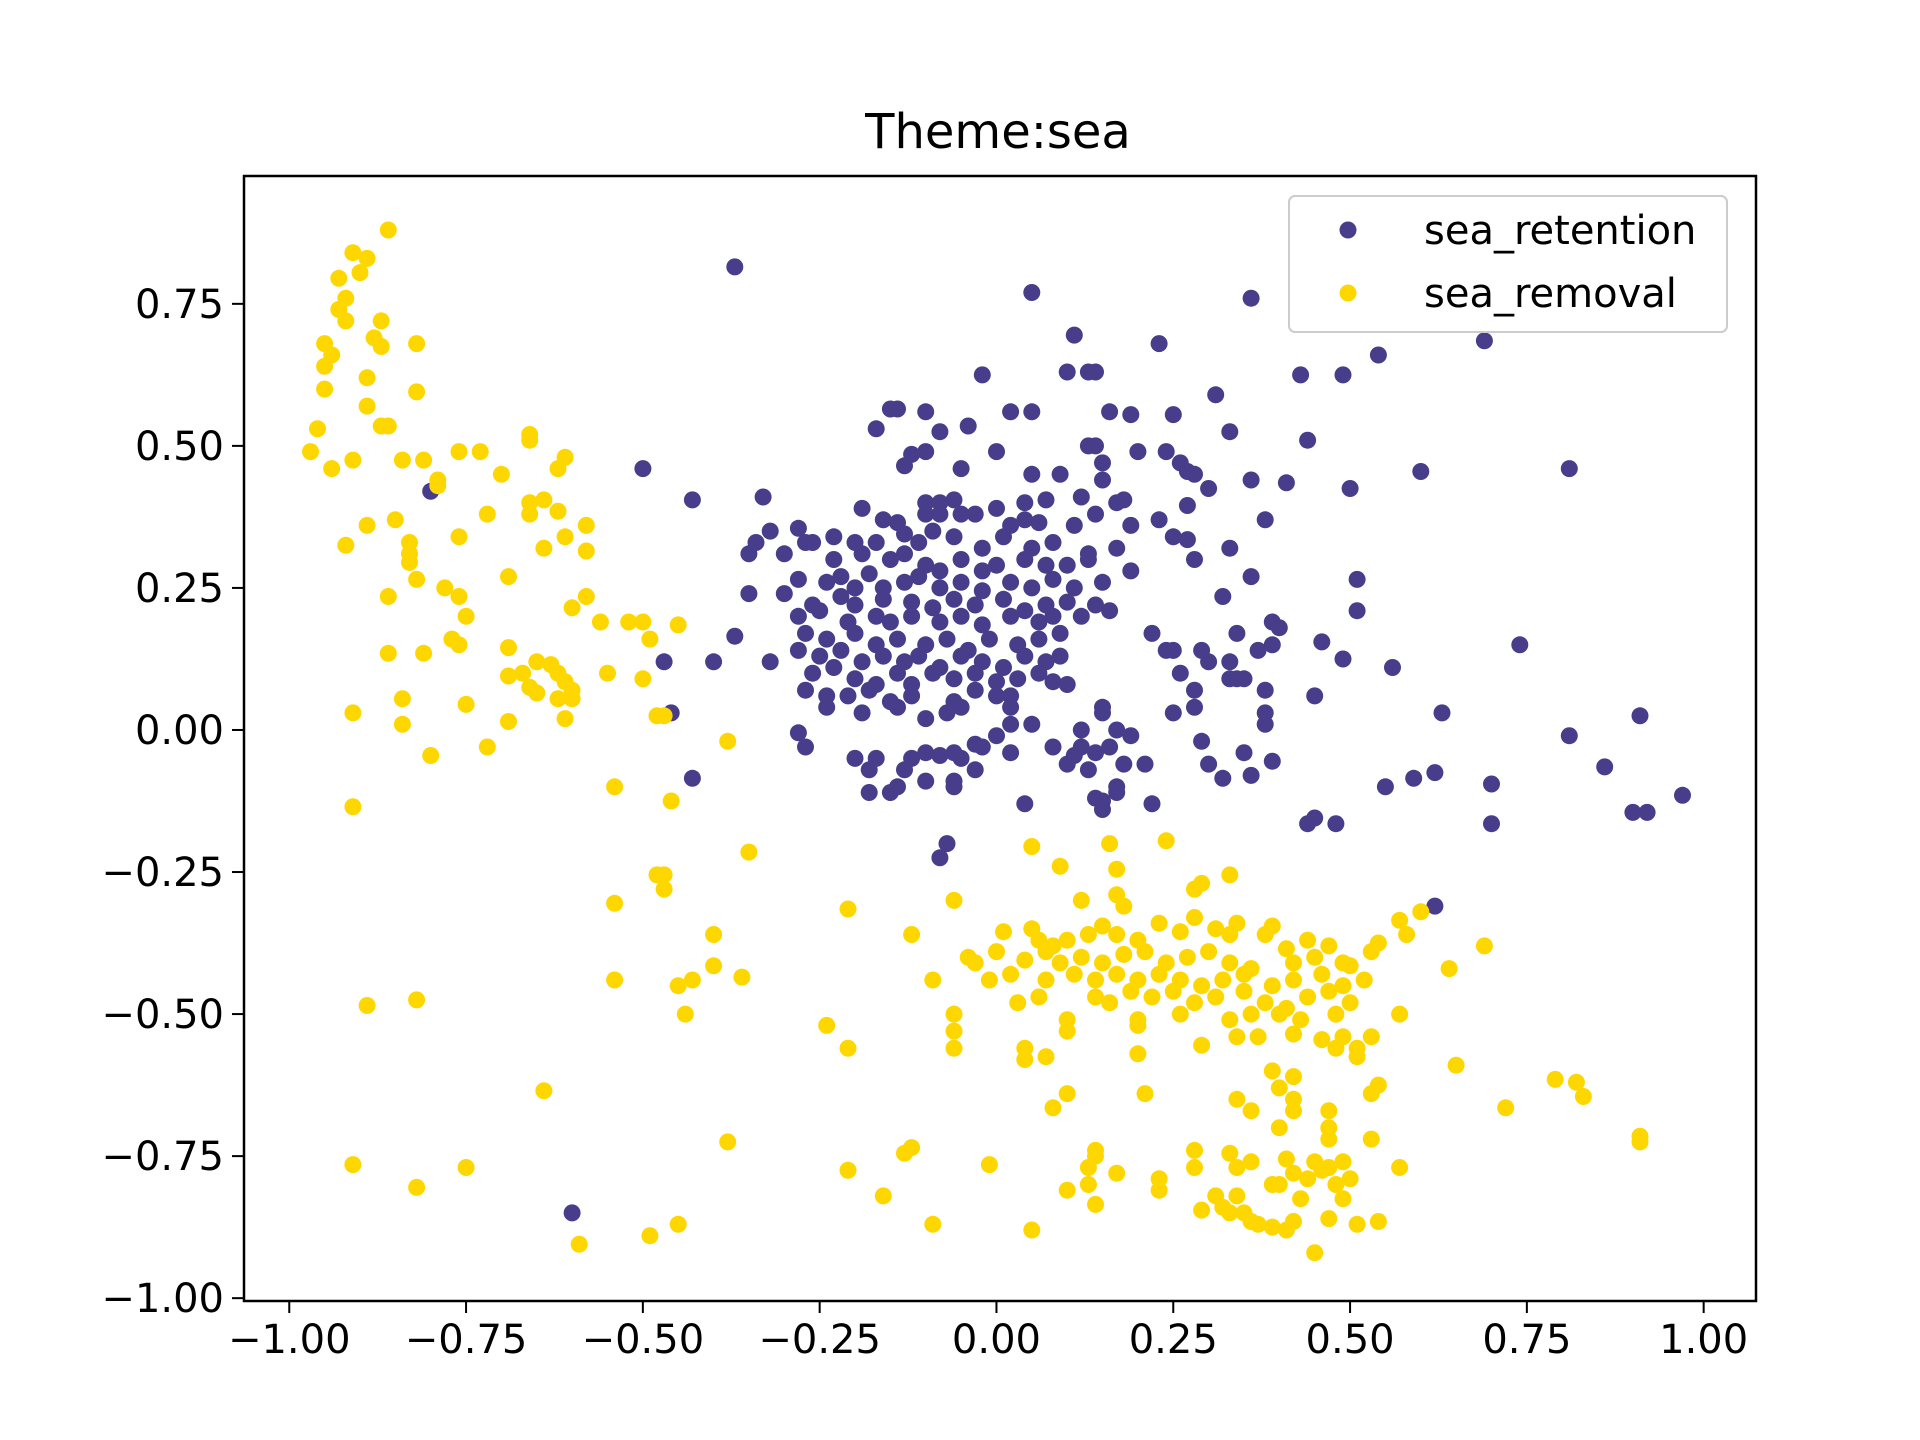  I want to click on x-tick-label: −0.50, so click(643, 1340).